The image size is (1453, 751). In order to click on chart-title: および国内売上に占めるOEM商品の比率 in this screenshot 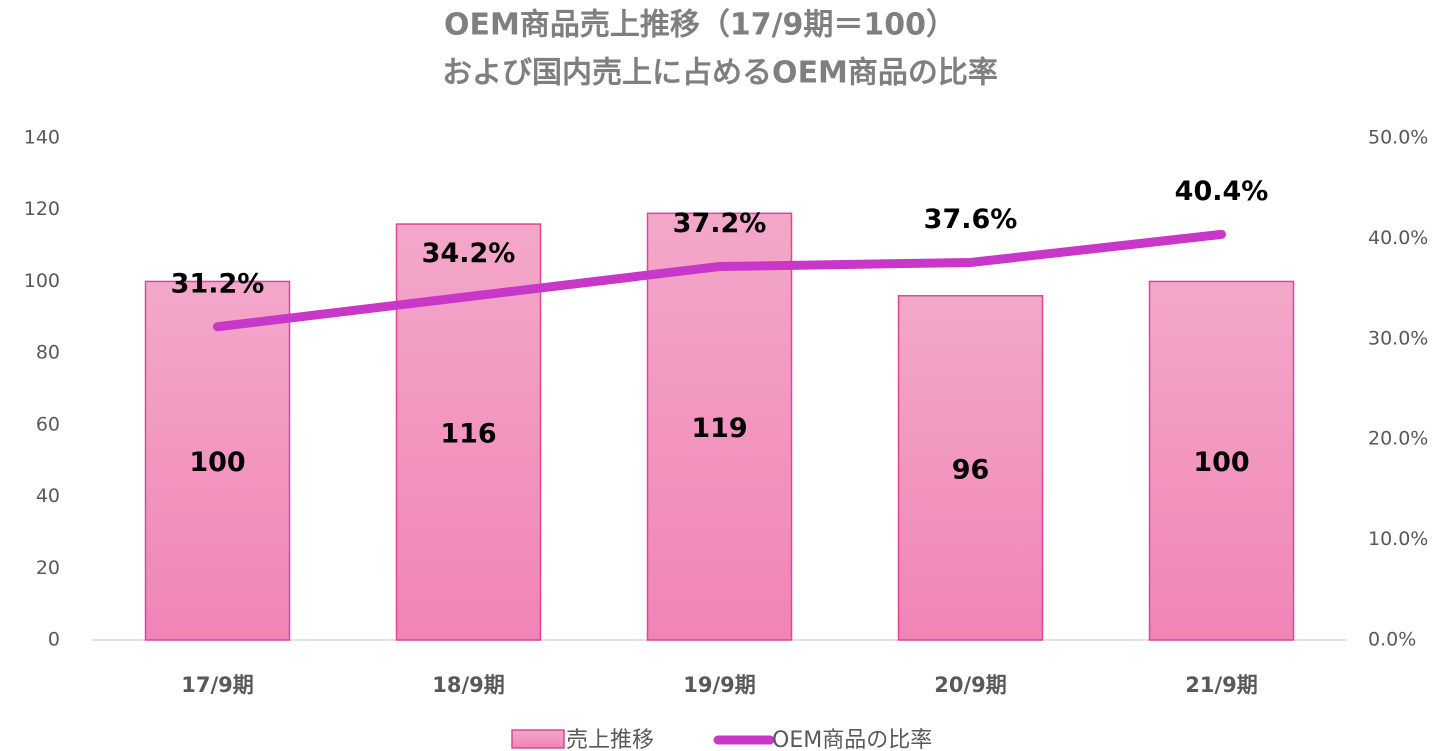, I will do `click(720, 73)`.